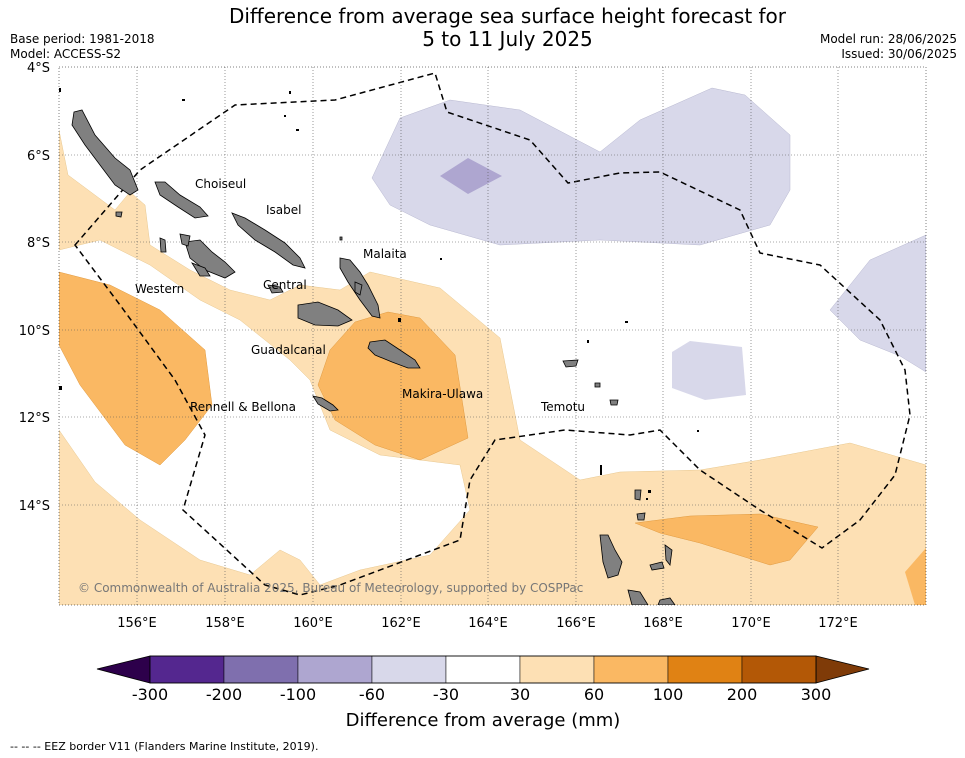  Describe the element at coordinates (638, 597) in the screenshot. I see `island-malekula` at that location.